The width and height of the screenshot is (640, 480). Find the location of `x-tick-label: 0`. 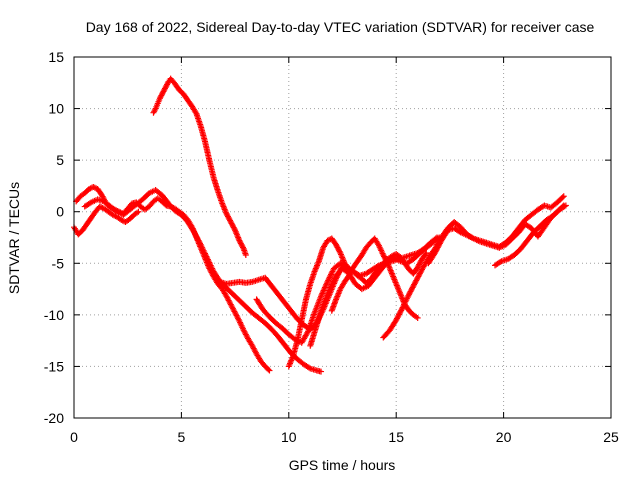

x-tick-label: 0 is located at coordinates (74, 437).